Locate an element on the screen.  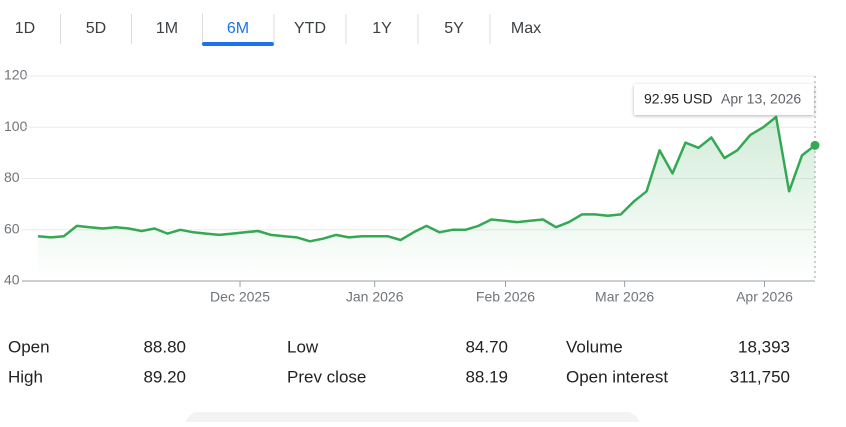
tab-underline is located at coordinates (238, 44).